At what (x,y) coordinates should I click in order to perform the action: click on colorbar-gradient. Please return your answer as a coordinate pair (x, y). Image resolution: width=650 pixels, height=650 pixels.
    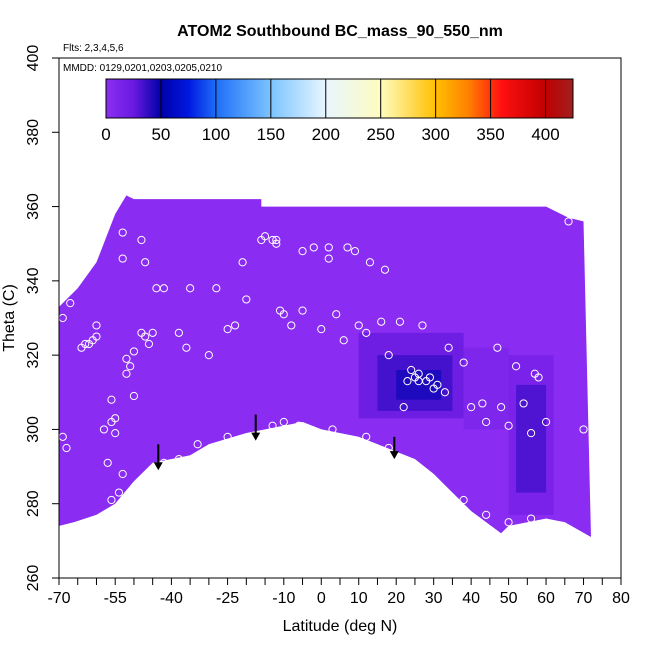
    Looking at the image, I should click on (339, 98).